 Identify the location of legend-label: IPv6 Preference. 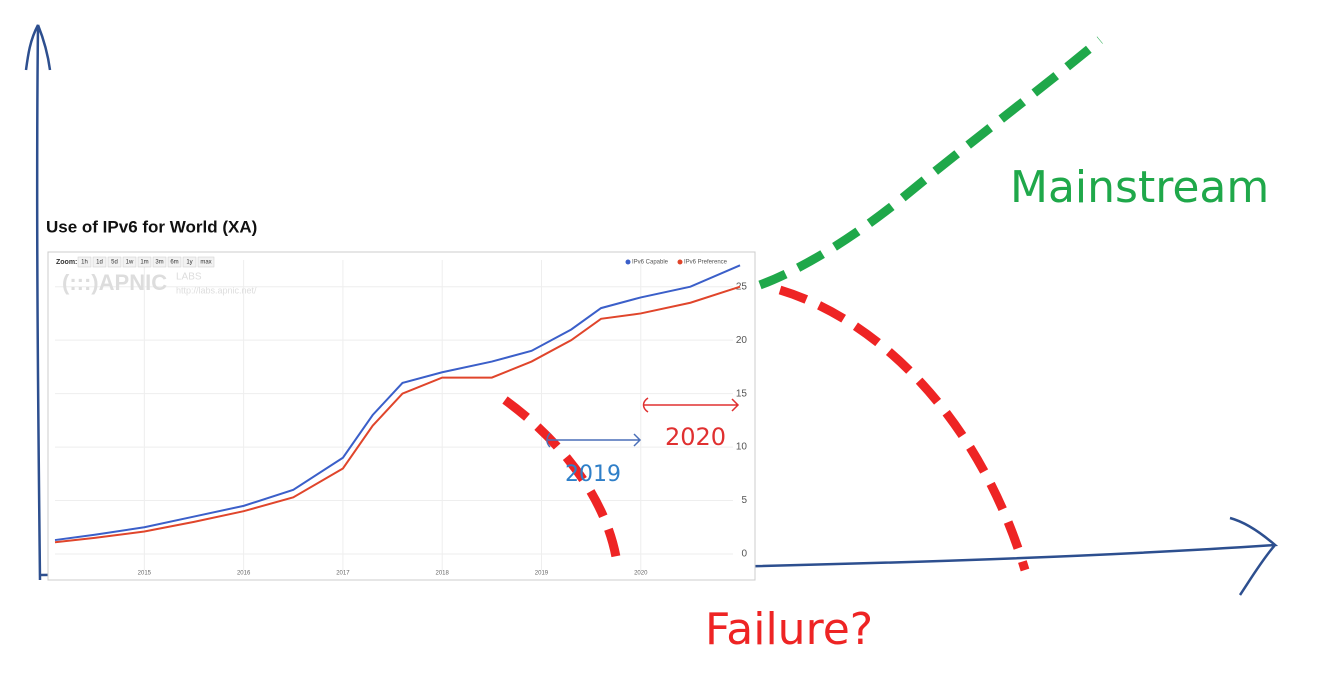
(706, 263).